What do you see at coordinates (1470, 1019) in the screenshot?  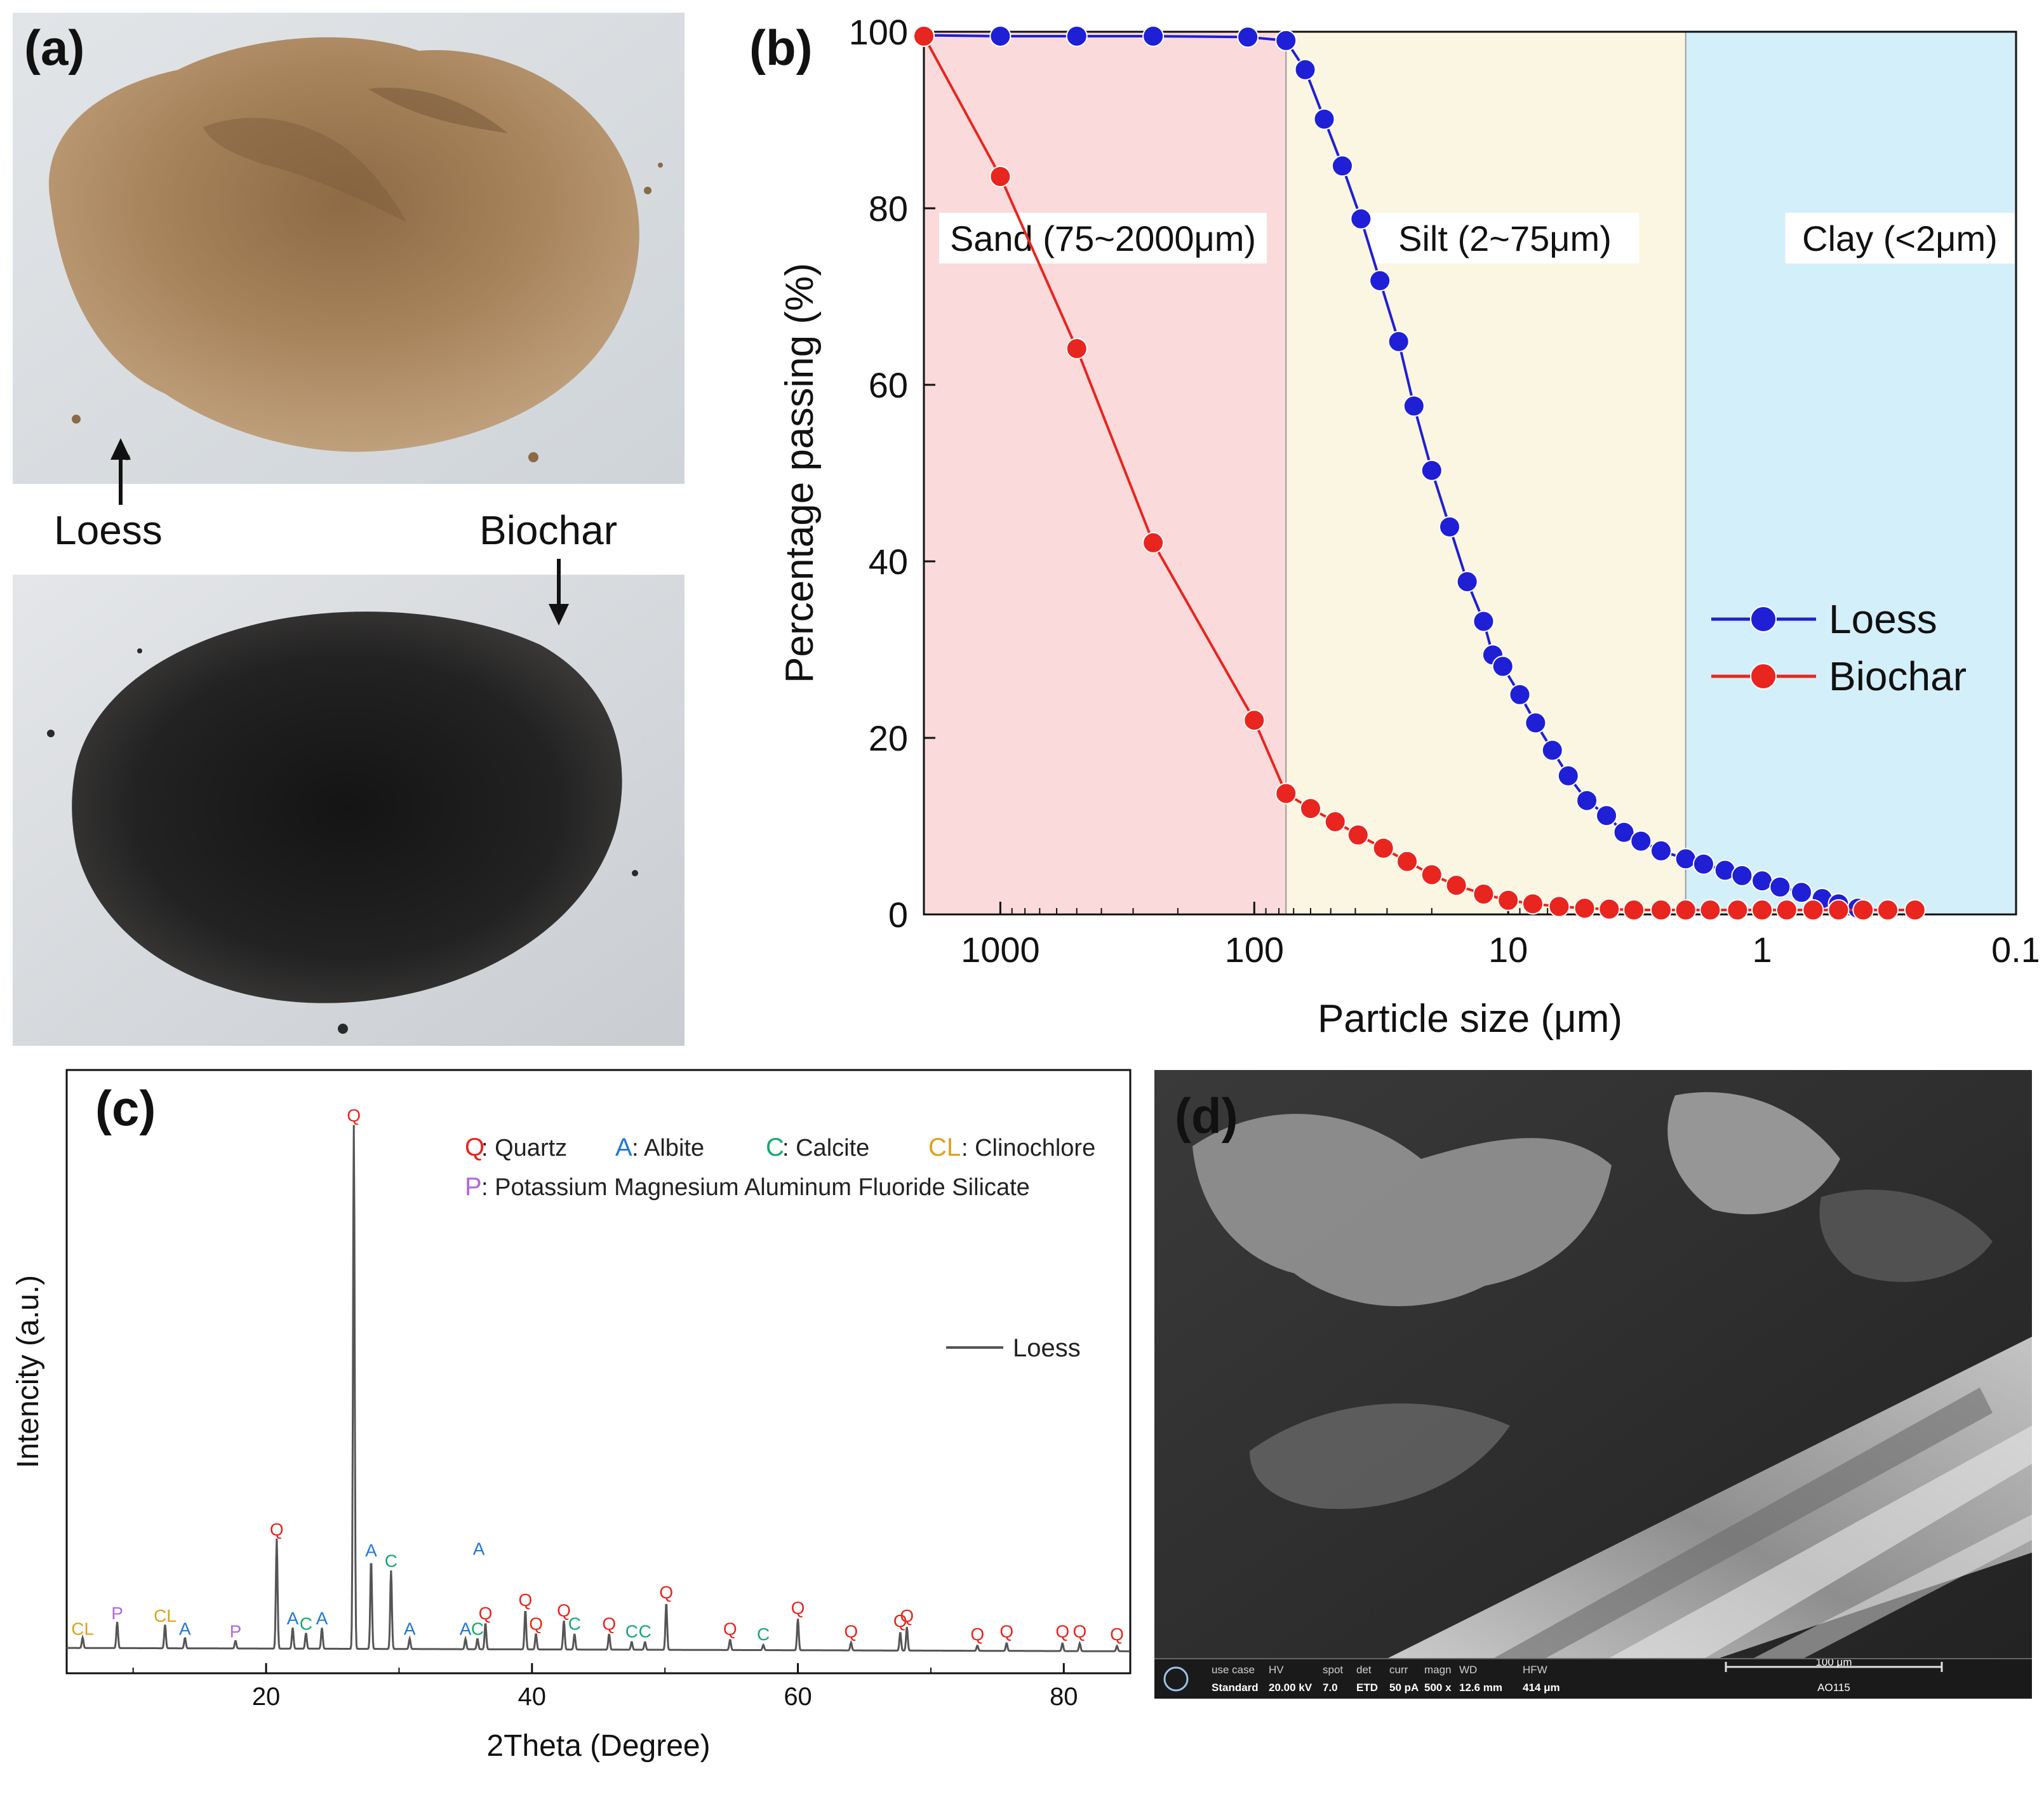 I see `x-axis-title: Particle size (μm)` at bounding box center [1470, 1019].